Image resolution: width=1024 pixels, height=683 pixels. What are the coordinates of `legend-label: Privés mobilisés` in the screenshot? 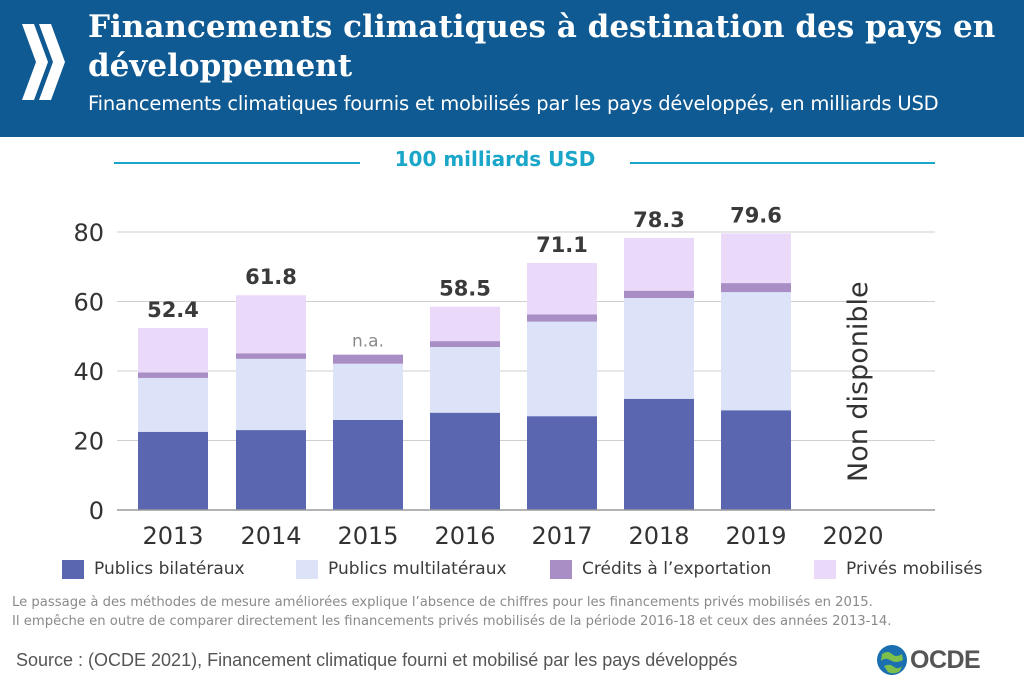 It's located at (914, 569).